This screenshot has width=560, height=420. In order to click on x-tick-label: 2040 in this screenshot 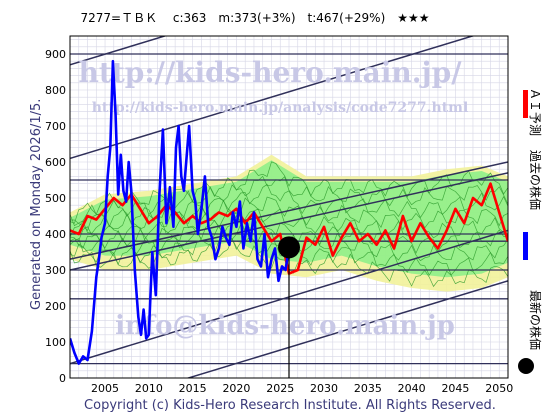, I will do `click(412, 388)`.